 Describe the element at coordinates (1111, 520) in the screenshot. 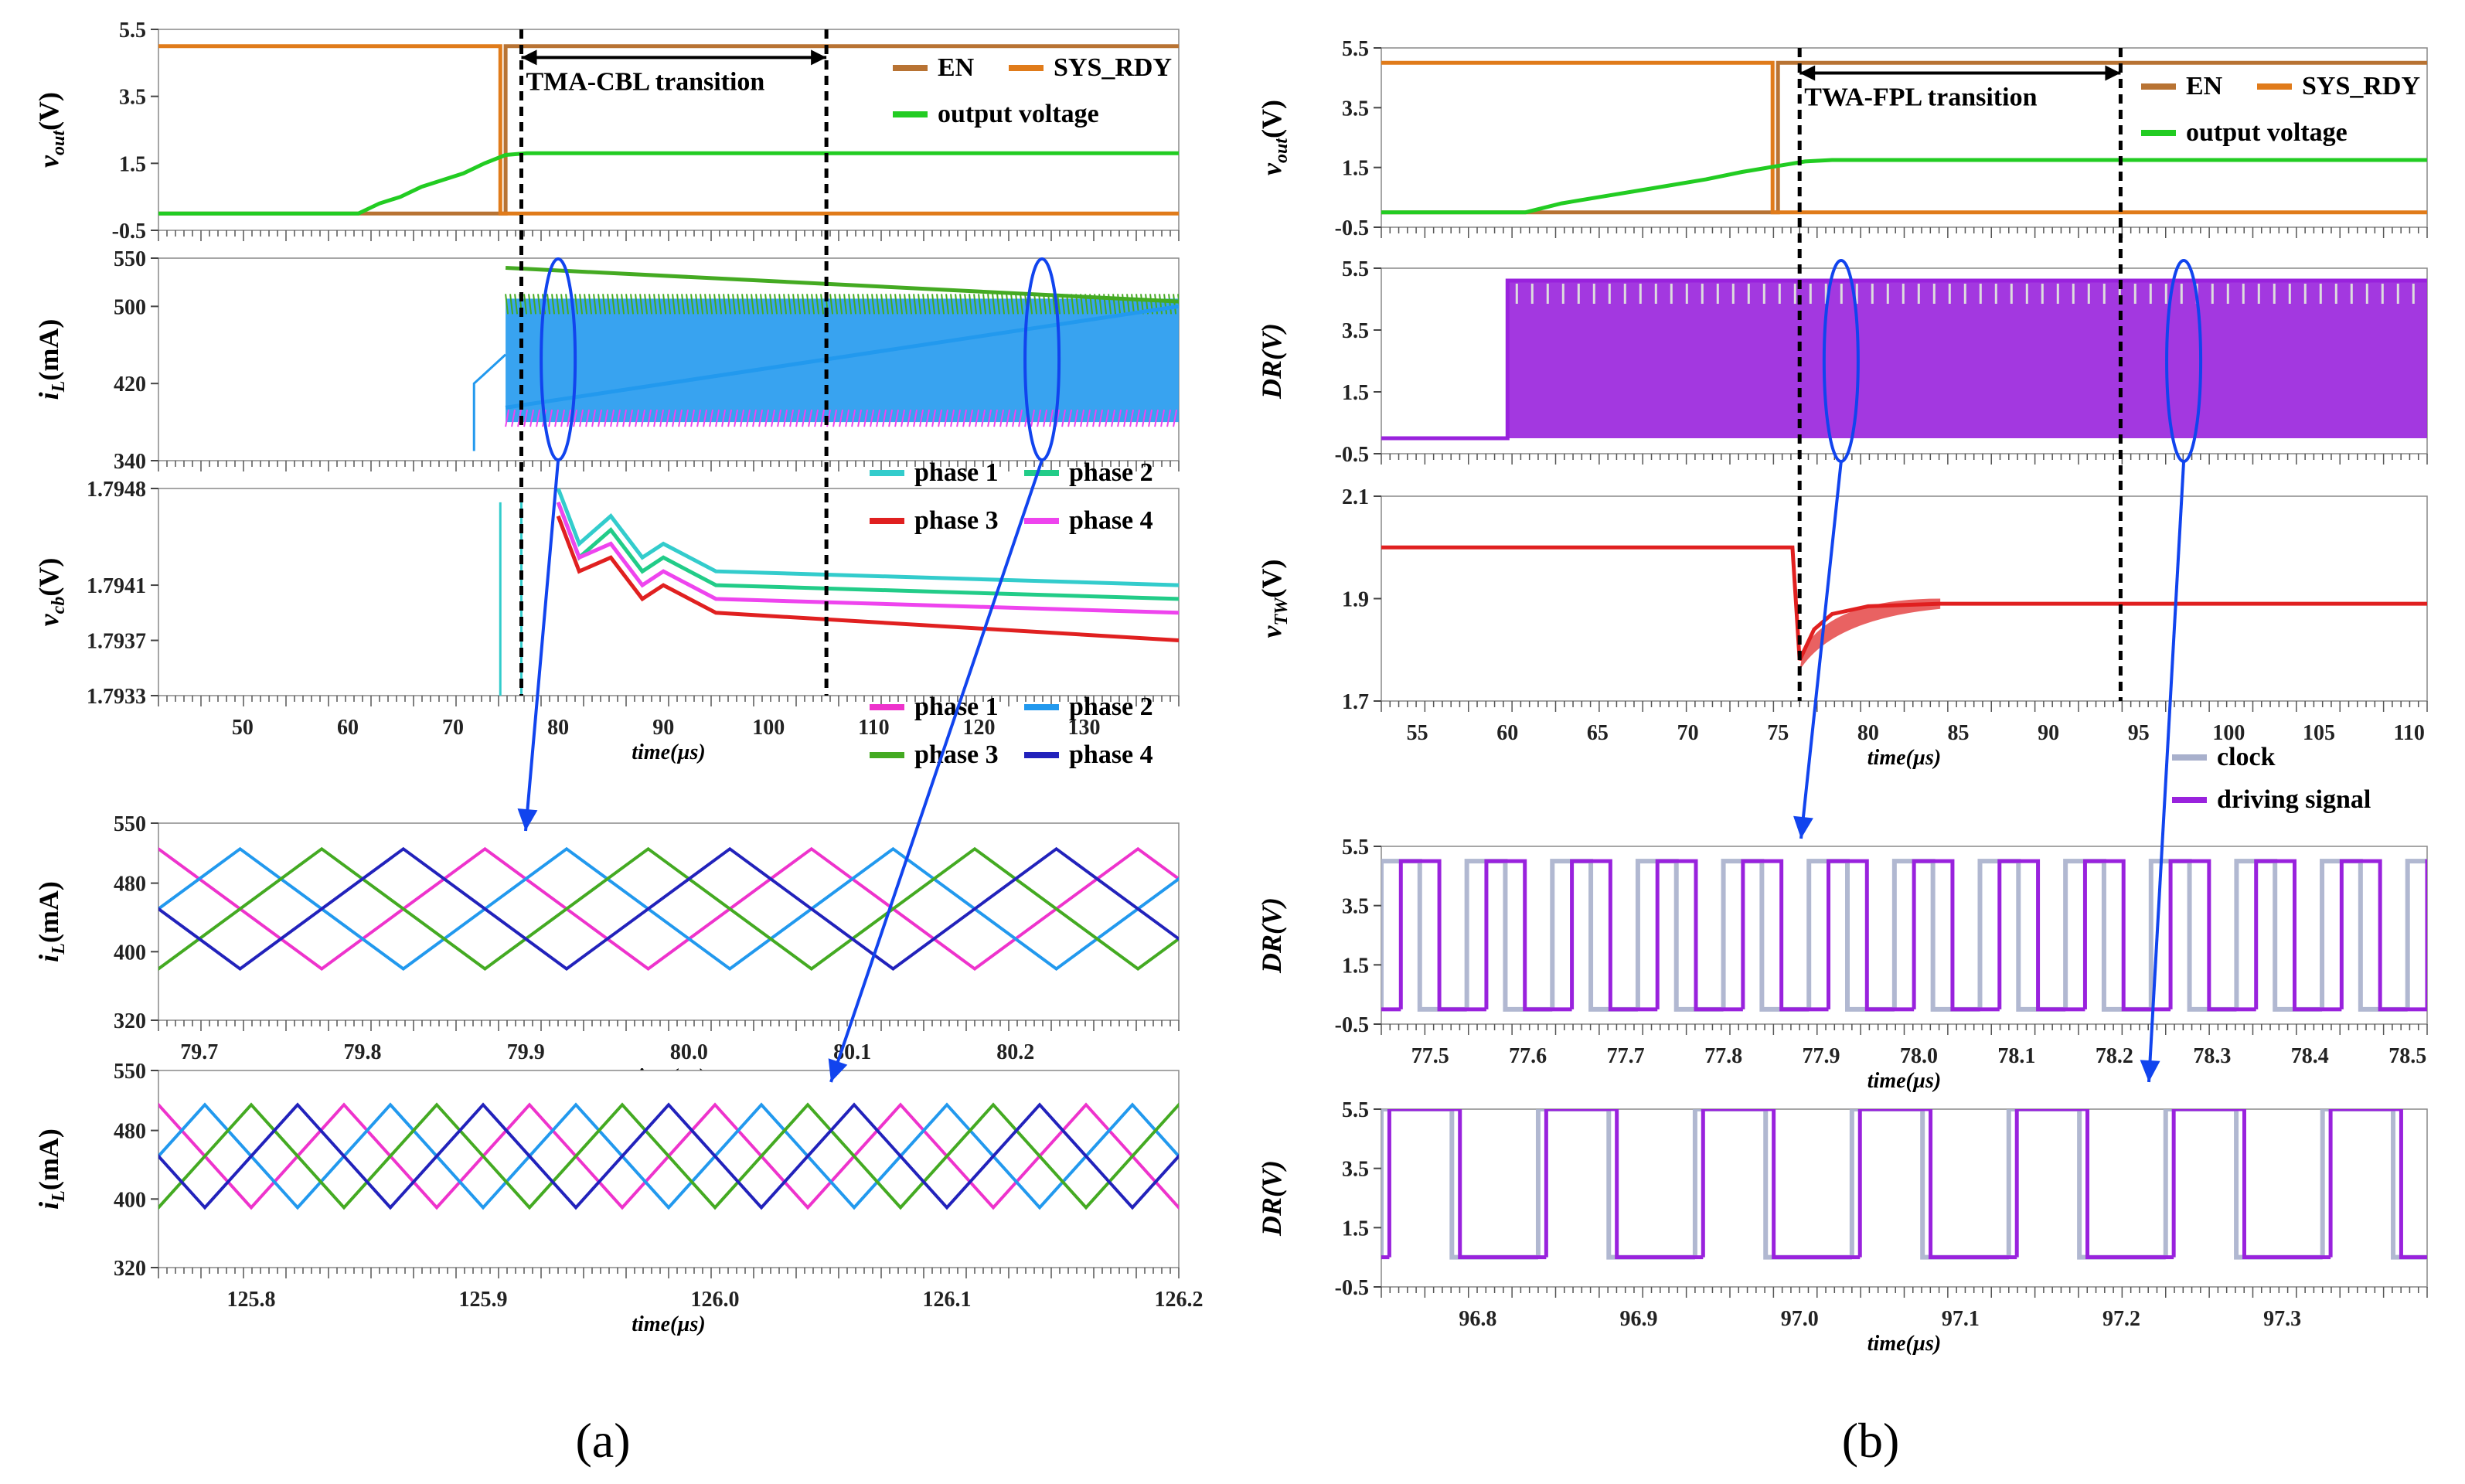

I see `legend-entry: phase 4` at that location.